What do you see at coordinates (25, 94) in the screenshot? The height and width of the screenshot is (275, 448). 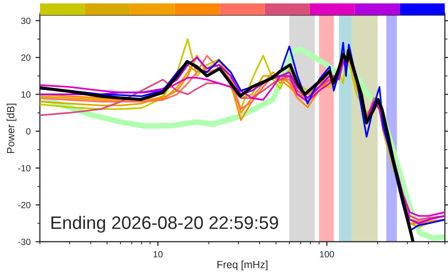 I see `y-tick-label: 10` at bounding box center [25, 94].